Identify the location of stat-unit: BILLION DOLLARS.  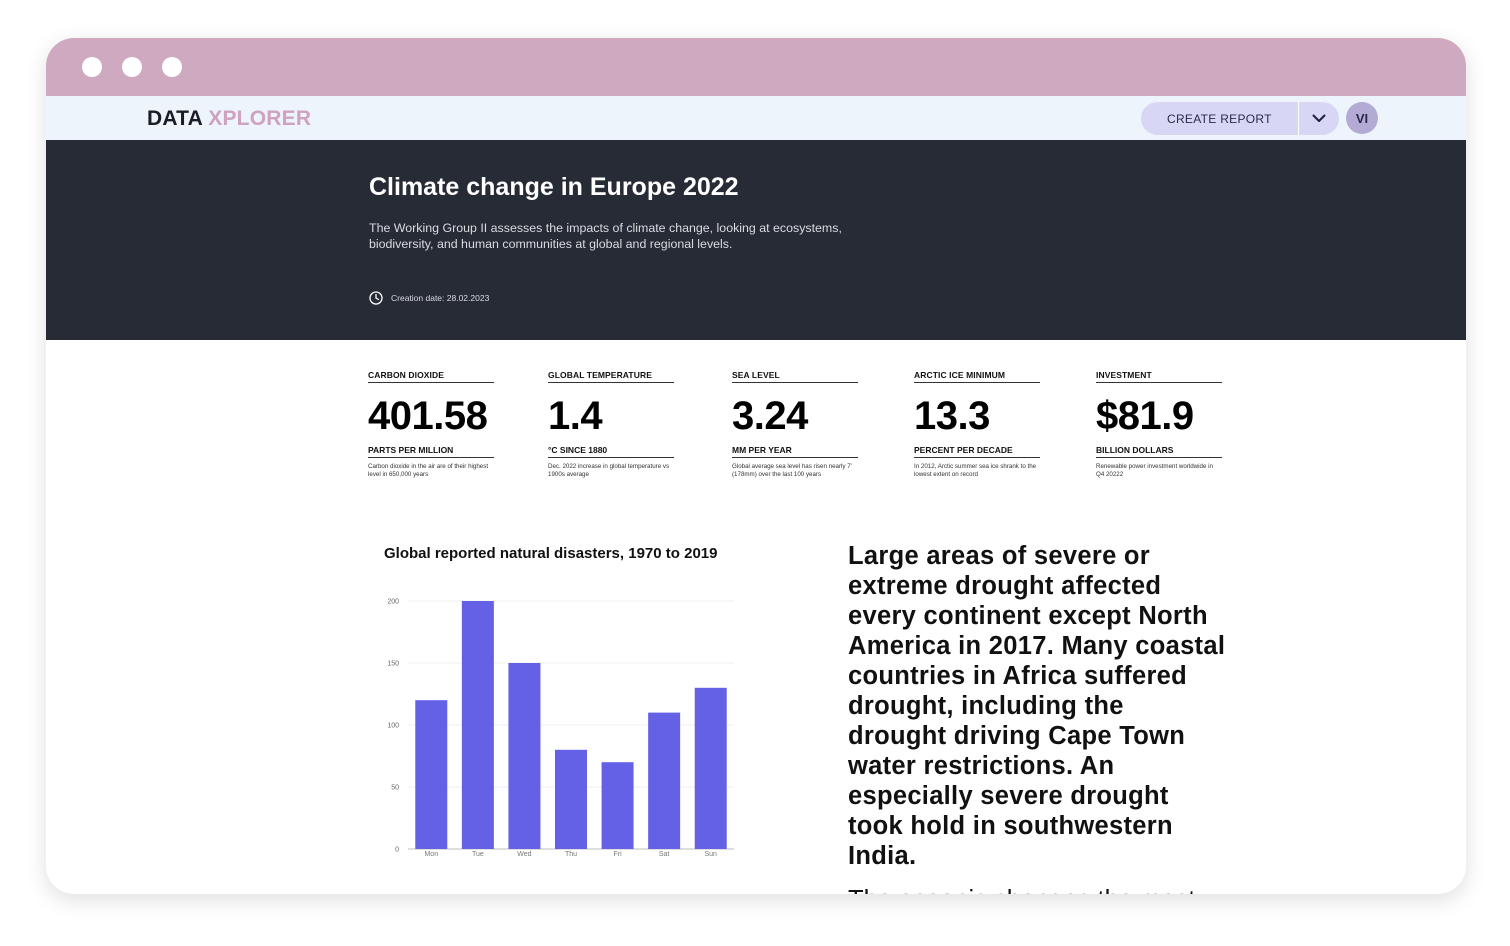
(1159, 451).